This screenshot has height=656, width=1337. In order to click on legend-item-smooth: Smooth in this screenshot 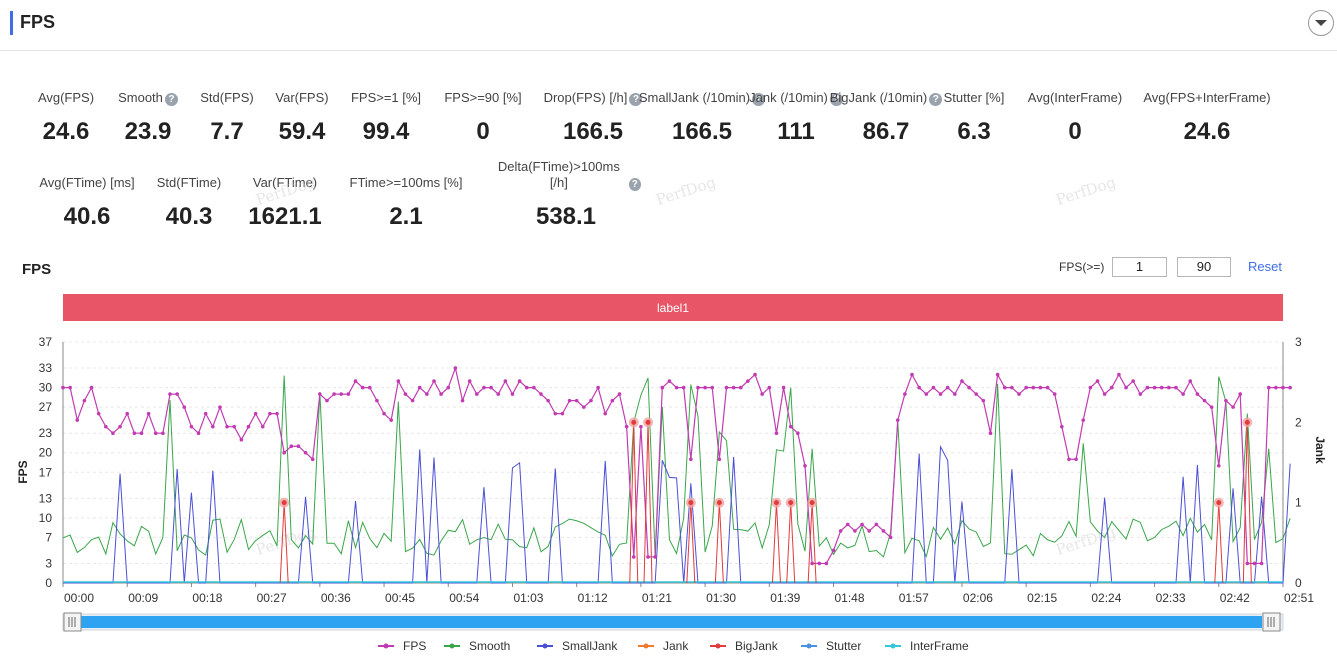, I will do `click(477, 646)`.